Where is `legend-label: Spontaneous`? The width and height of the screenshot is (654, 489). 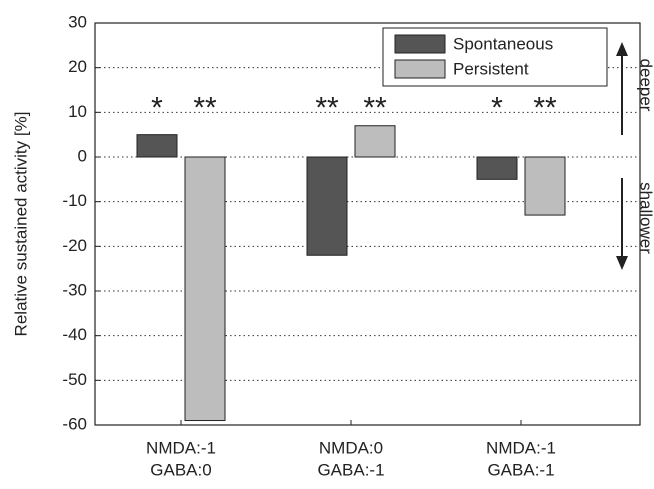 legend-label: Spontaneous is located at coordinates (503, 43).